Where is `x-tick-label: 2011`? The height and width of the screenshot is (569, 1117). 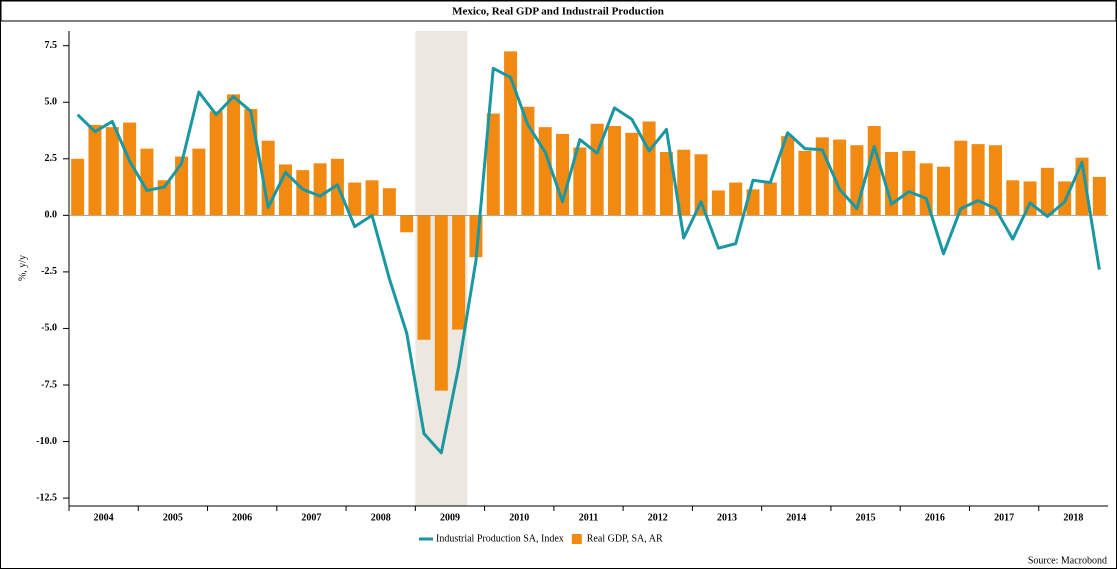 x-tick-label: 2011 is located at coordinates (588, 517).